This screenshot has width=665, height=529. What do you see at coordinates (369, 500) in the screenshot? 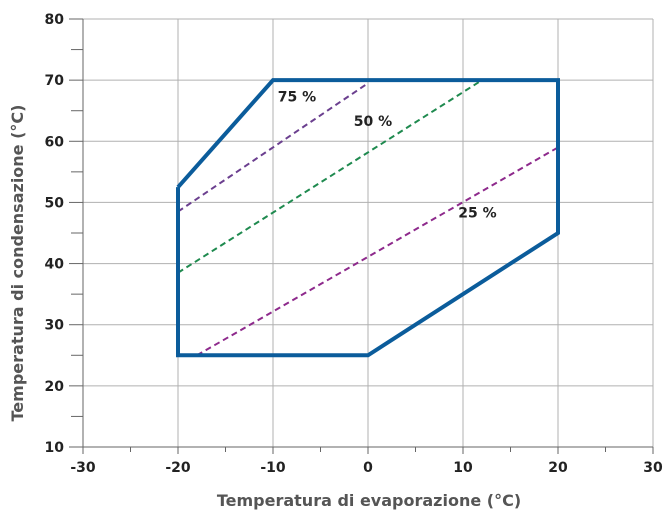
I see `x-axis-title: Temperatura di evaporazione (°C)` at bounding box center [369, 500].